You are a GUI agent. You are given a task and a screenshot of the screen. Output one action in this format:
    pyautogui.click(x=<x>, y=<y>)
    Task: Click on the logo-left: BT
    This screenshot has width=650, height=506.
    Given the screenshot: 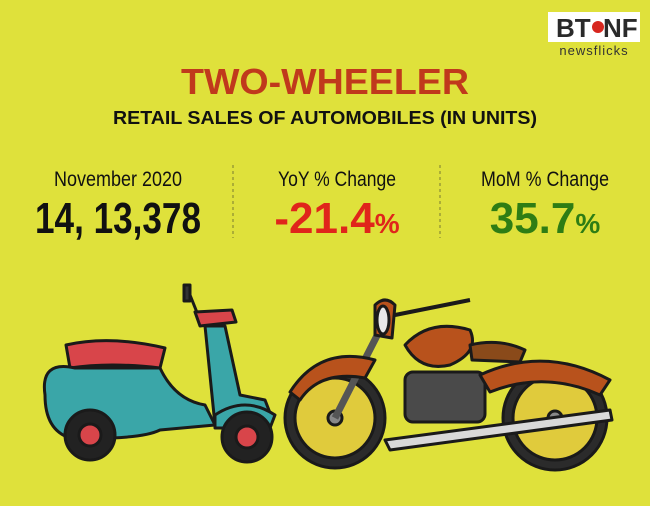 What is the action you would take?
    pyautogui.click(x=573, y=28)
    